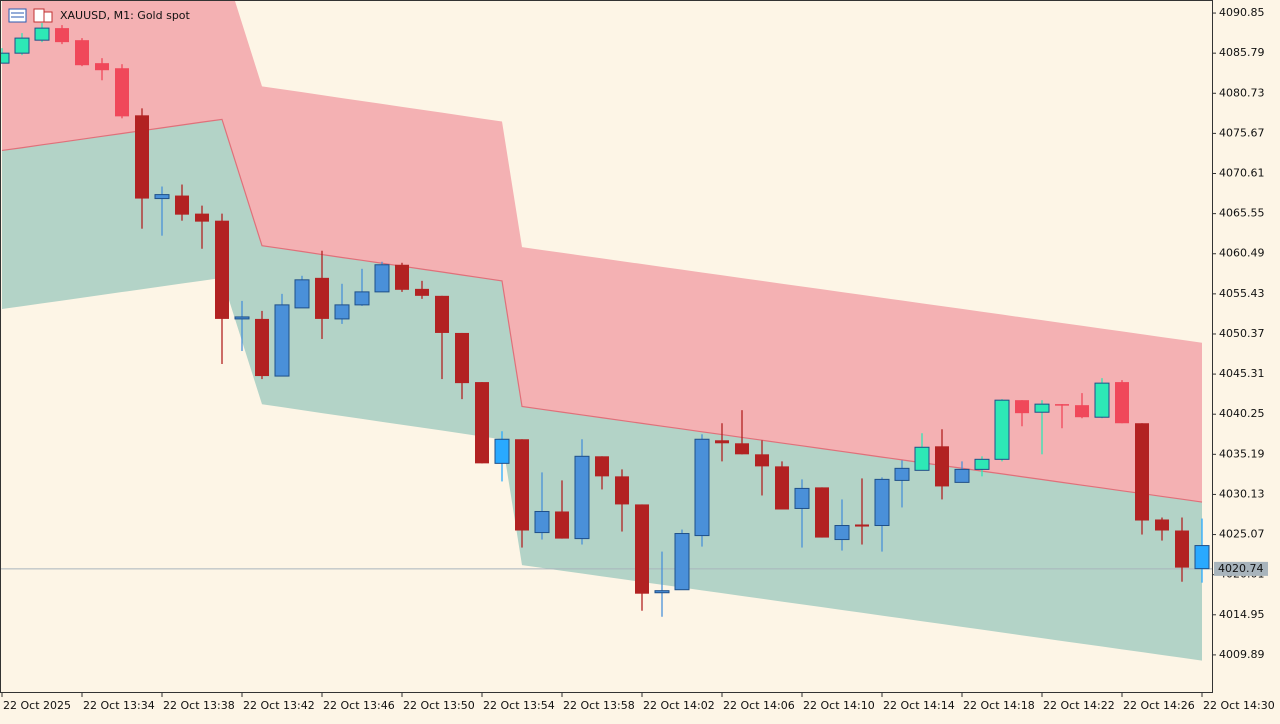  I want to click on y-tick-label: 4030.13, so click(1242, 493).